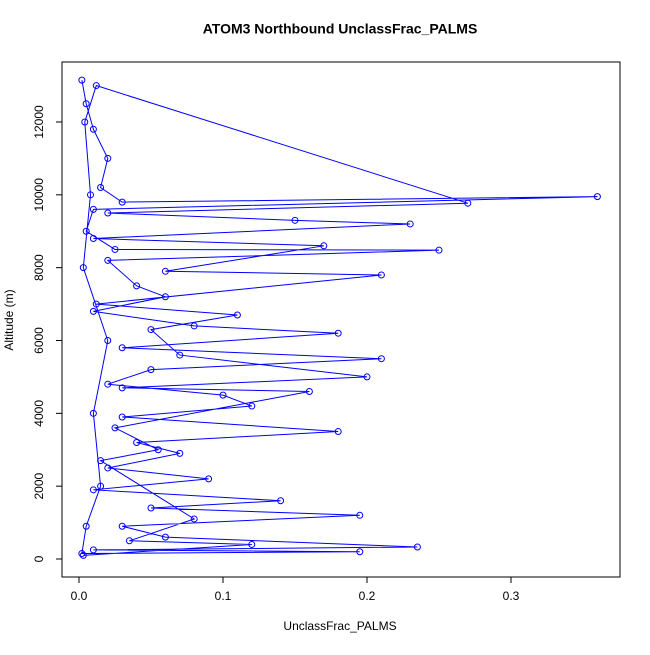  What do you see at coordinates (223, 596) in the screenshot?
I see `x-tick-label: 0.1` at bounding box center [223, 596].